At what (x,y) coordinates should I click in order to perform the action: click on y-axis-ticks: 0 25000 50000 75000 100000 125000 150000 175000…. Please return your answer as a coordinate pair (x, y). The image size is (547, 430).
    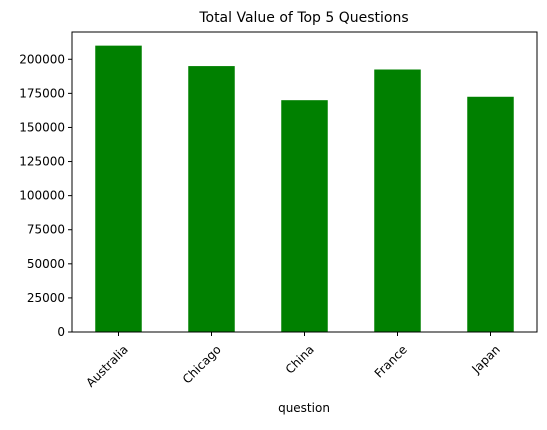
    Looking at the image, I should click on (45, 195).